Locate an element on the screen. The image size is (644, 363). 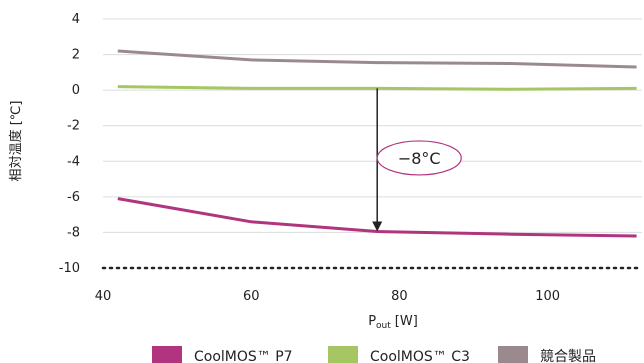
legend: CoolMOS™ P7 CoolMOS™ C3 競合製品 is located at coordinates (374, 354).